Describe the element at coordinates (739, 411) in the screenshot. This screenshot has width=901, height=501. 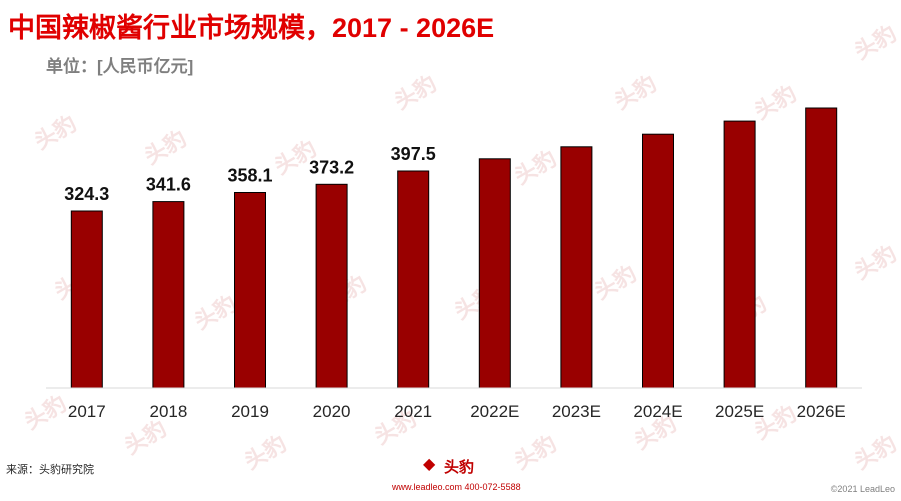
I see `x-tick-label: 2025E` at that location.